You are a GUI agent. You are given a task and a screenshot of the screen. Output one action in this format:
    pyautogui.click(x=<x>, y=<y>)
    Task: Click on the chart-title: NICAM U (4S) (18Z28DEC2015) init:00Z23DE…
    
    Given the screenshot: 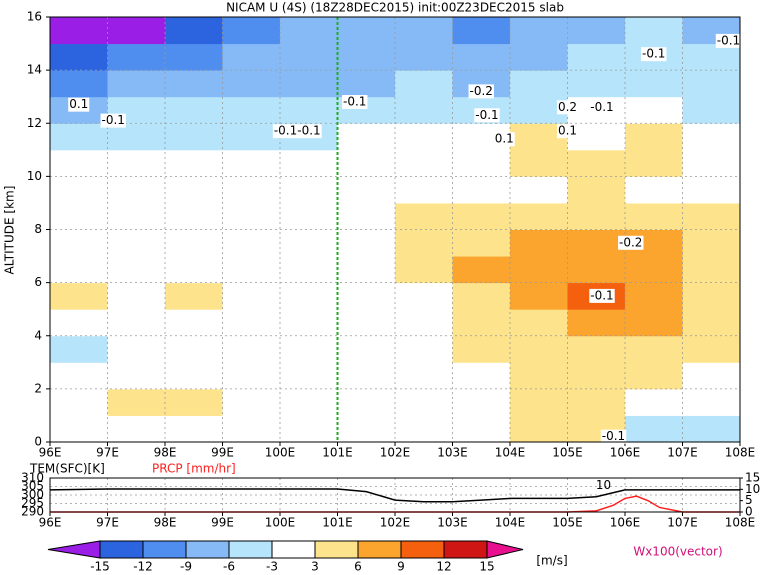 What is the action you would take?
    pyautogui.click(x=395, y=8)
    